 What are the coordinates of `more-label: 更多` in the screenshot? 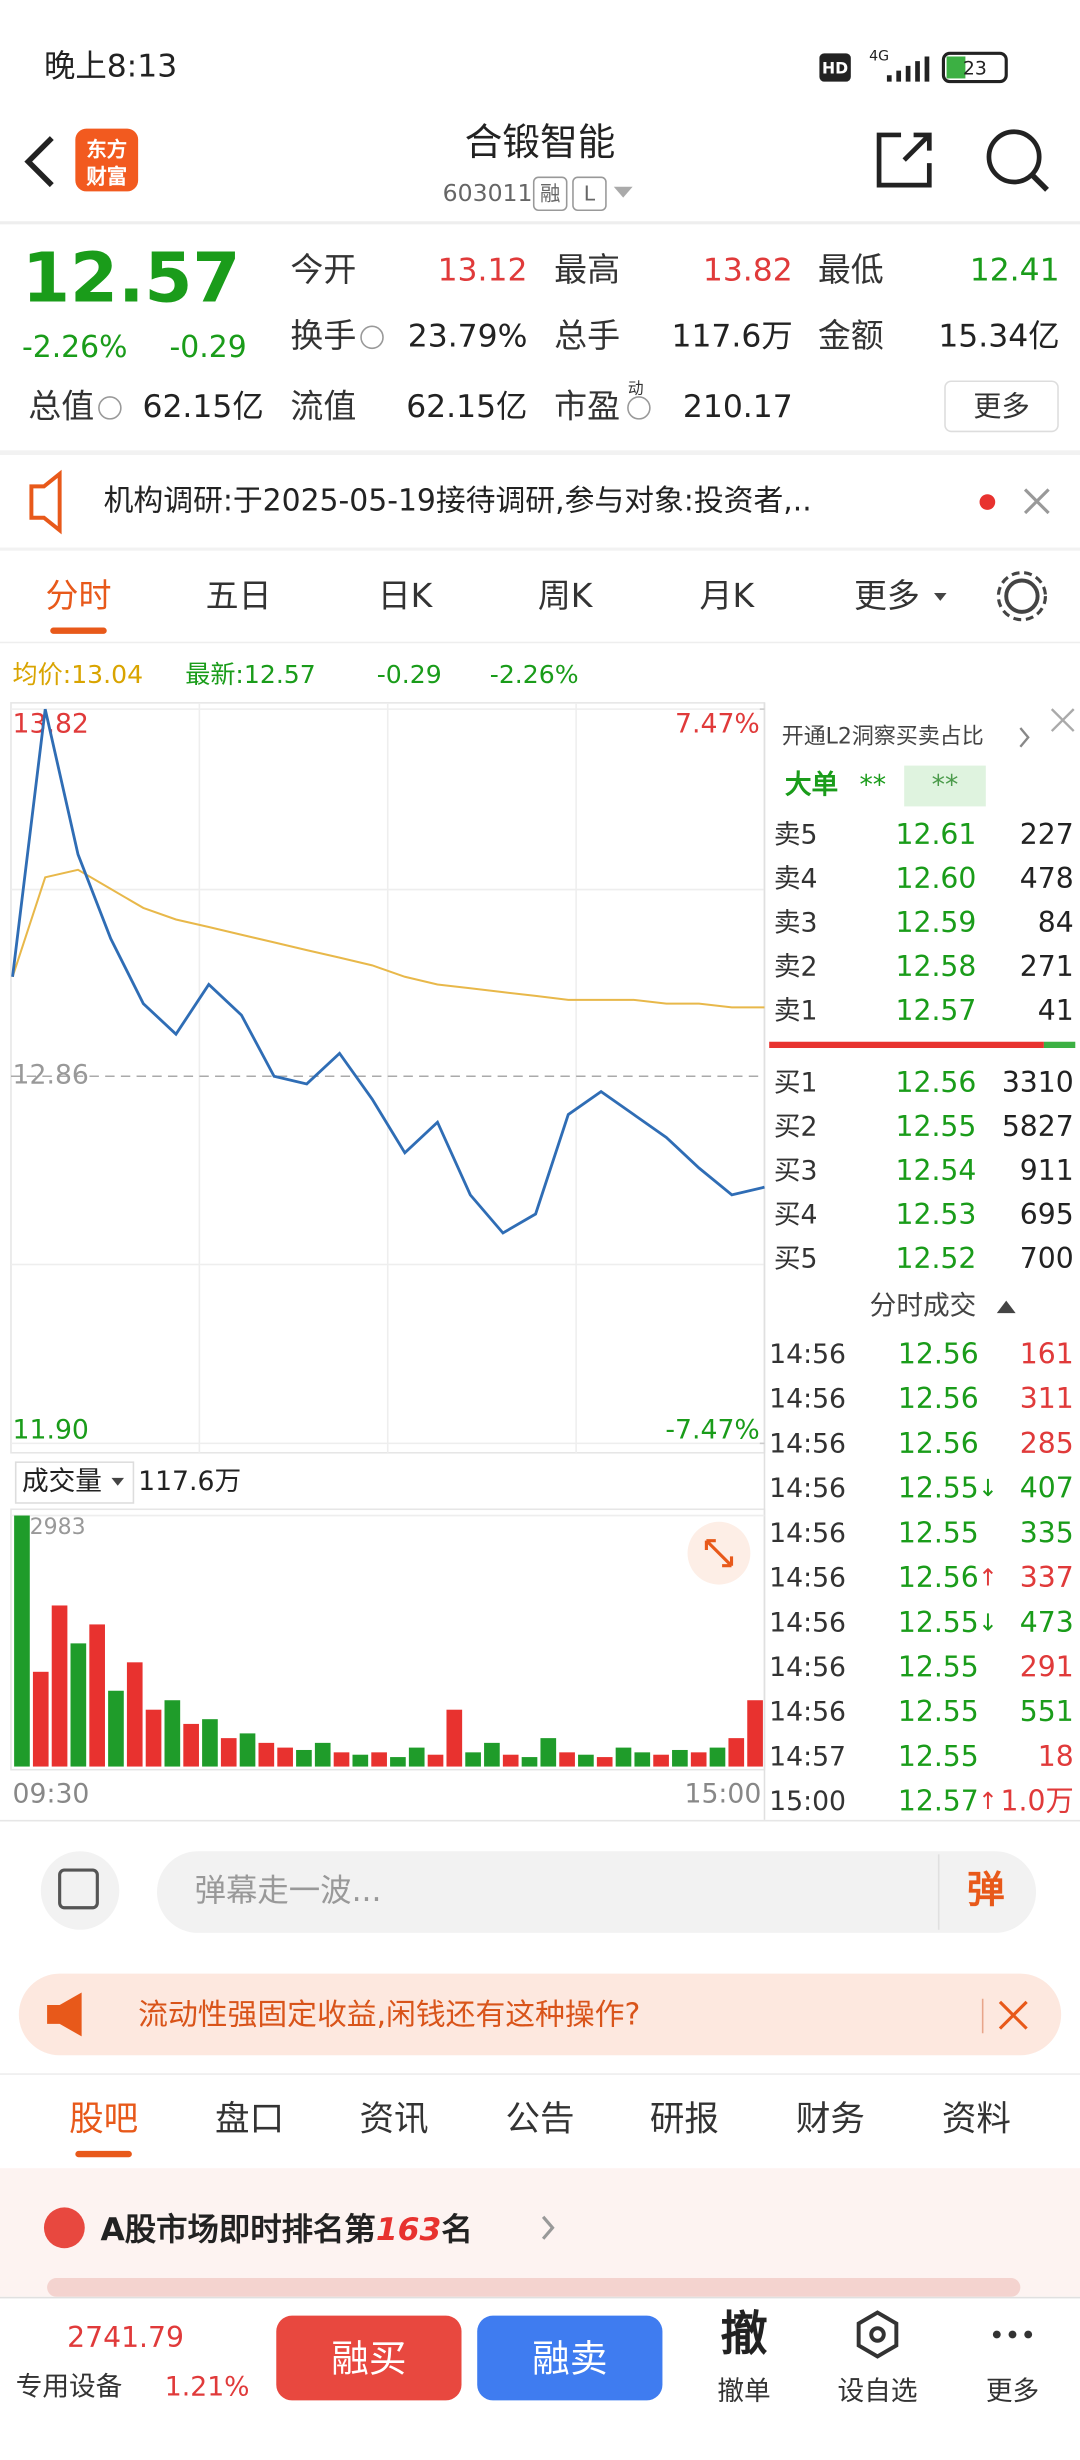 It's located at (1001, 406).